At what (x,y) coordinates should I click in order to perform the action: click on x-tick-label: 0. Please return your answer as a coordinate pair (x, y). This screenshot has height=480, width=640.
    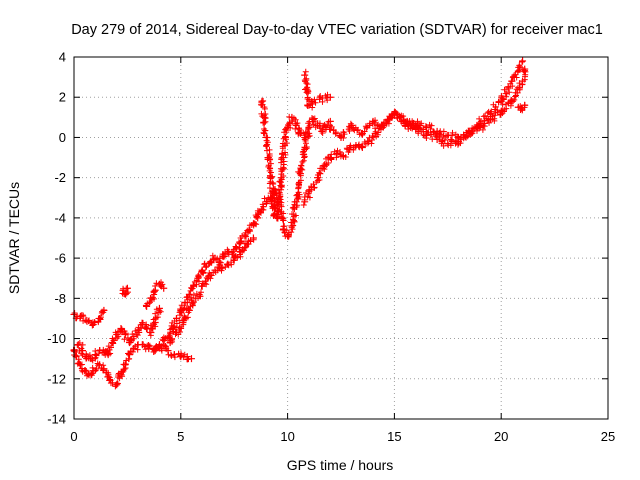
    Looking at the image, I should click on (73, 436).